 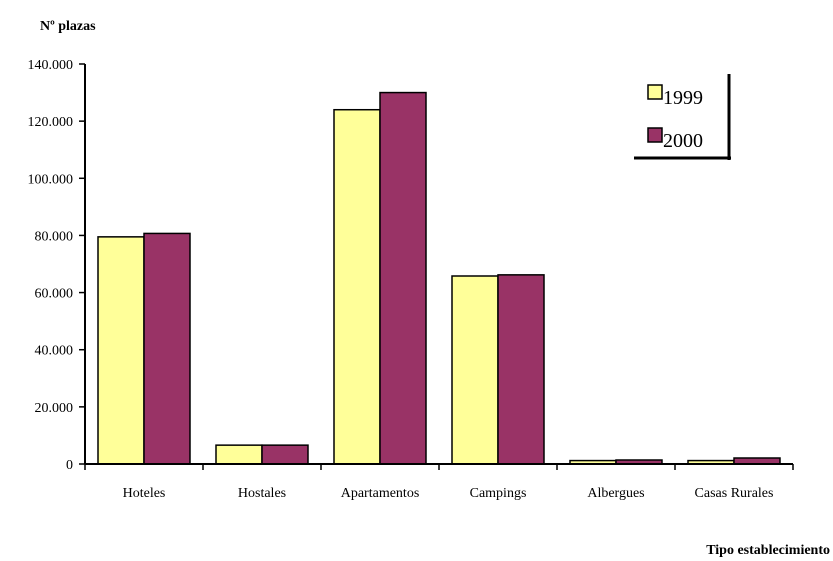 What do you see at coordinates (615, 493) in the screenshot?
I see `x-tick-label: Albergues` at bounding box center [615, 493].